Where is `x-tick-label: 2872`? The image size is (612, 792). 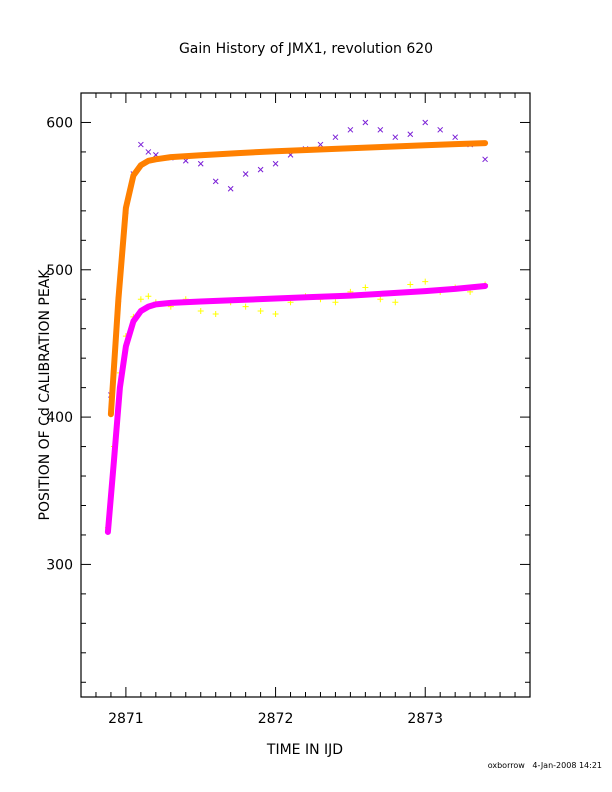 x-tick-label: 2872 is located at coordinates (276, 719).